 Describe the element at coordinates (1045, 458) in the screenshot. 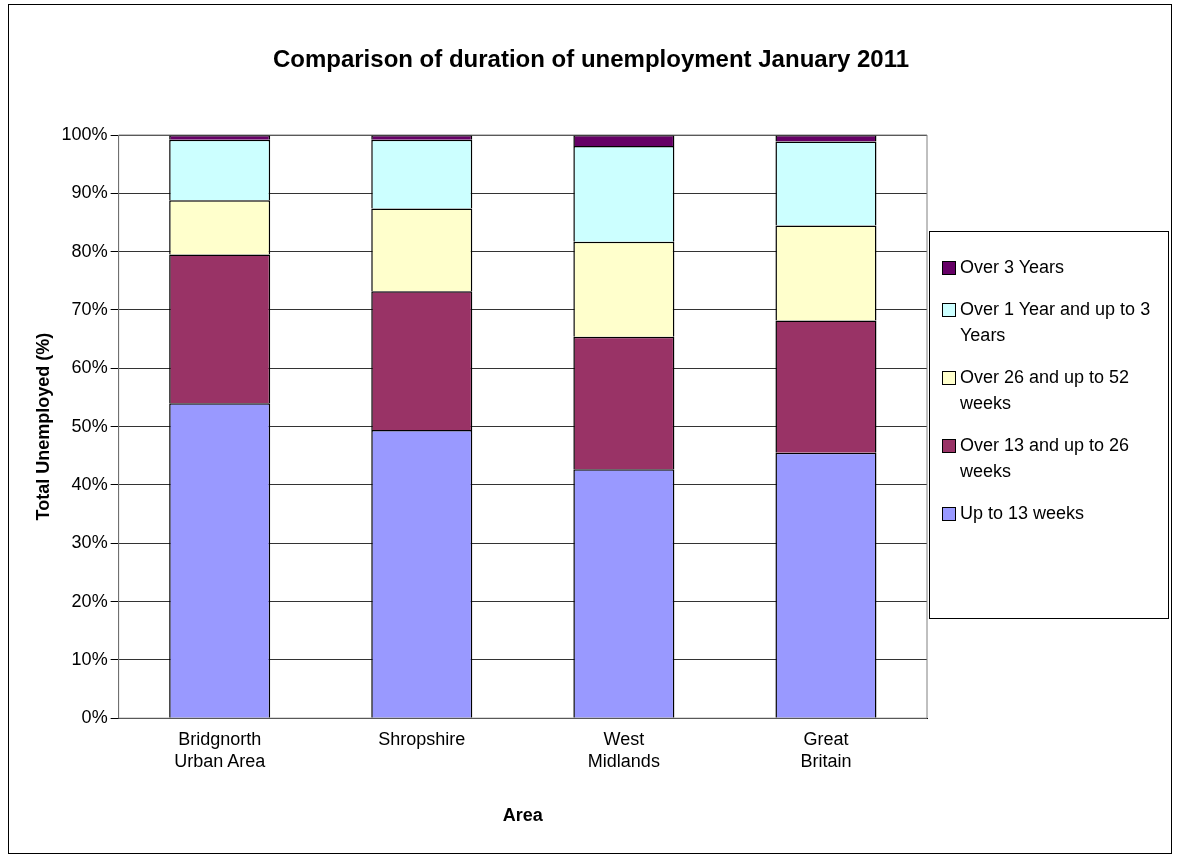

I see `legend-label: Over 13 and up to 26 weeks` at that location.